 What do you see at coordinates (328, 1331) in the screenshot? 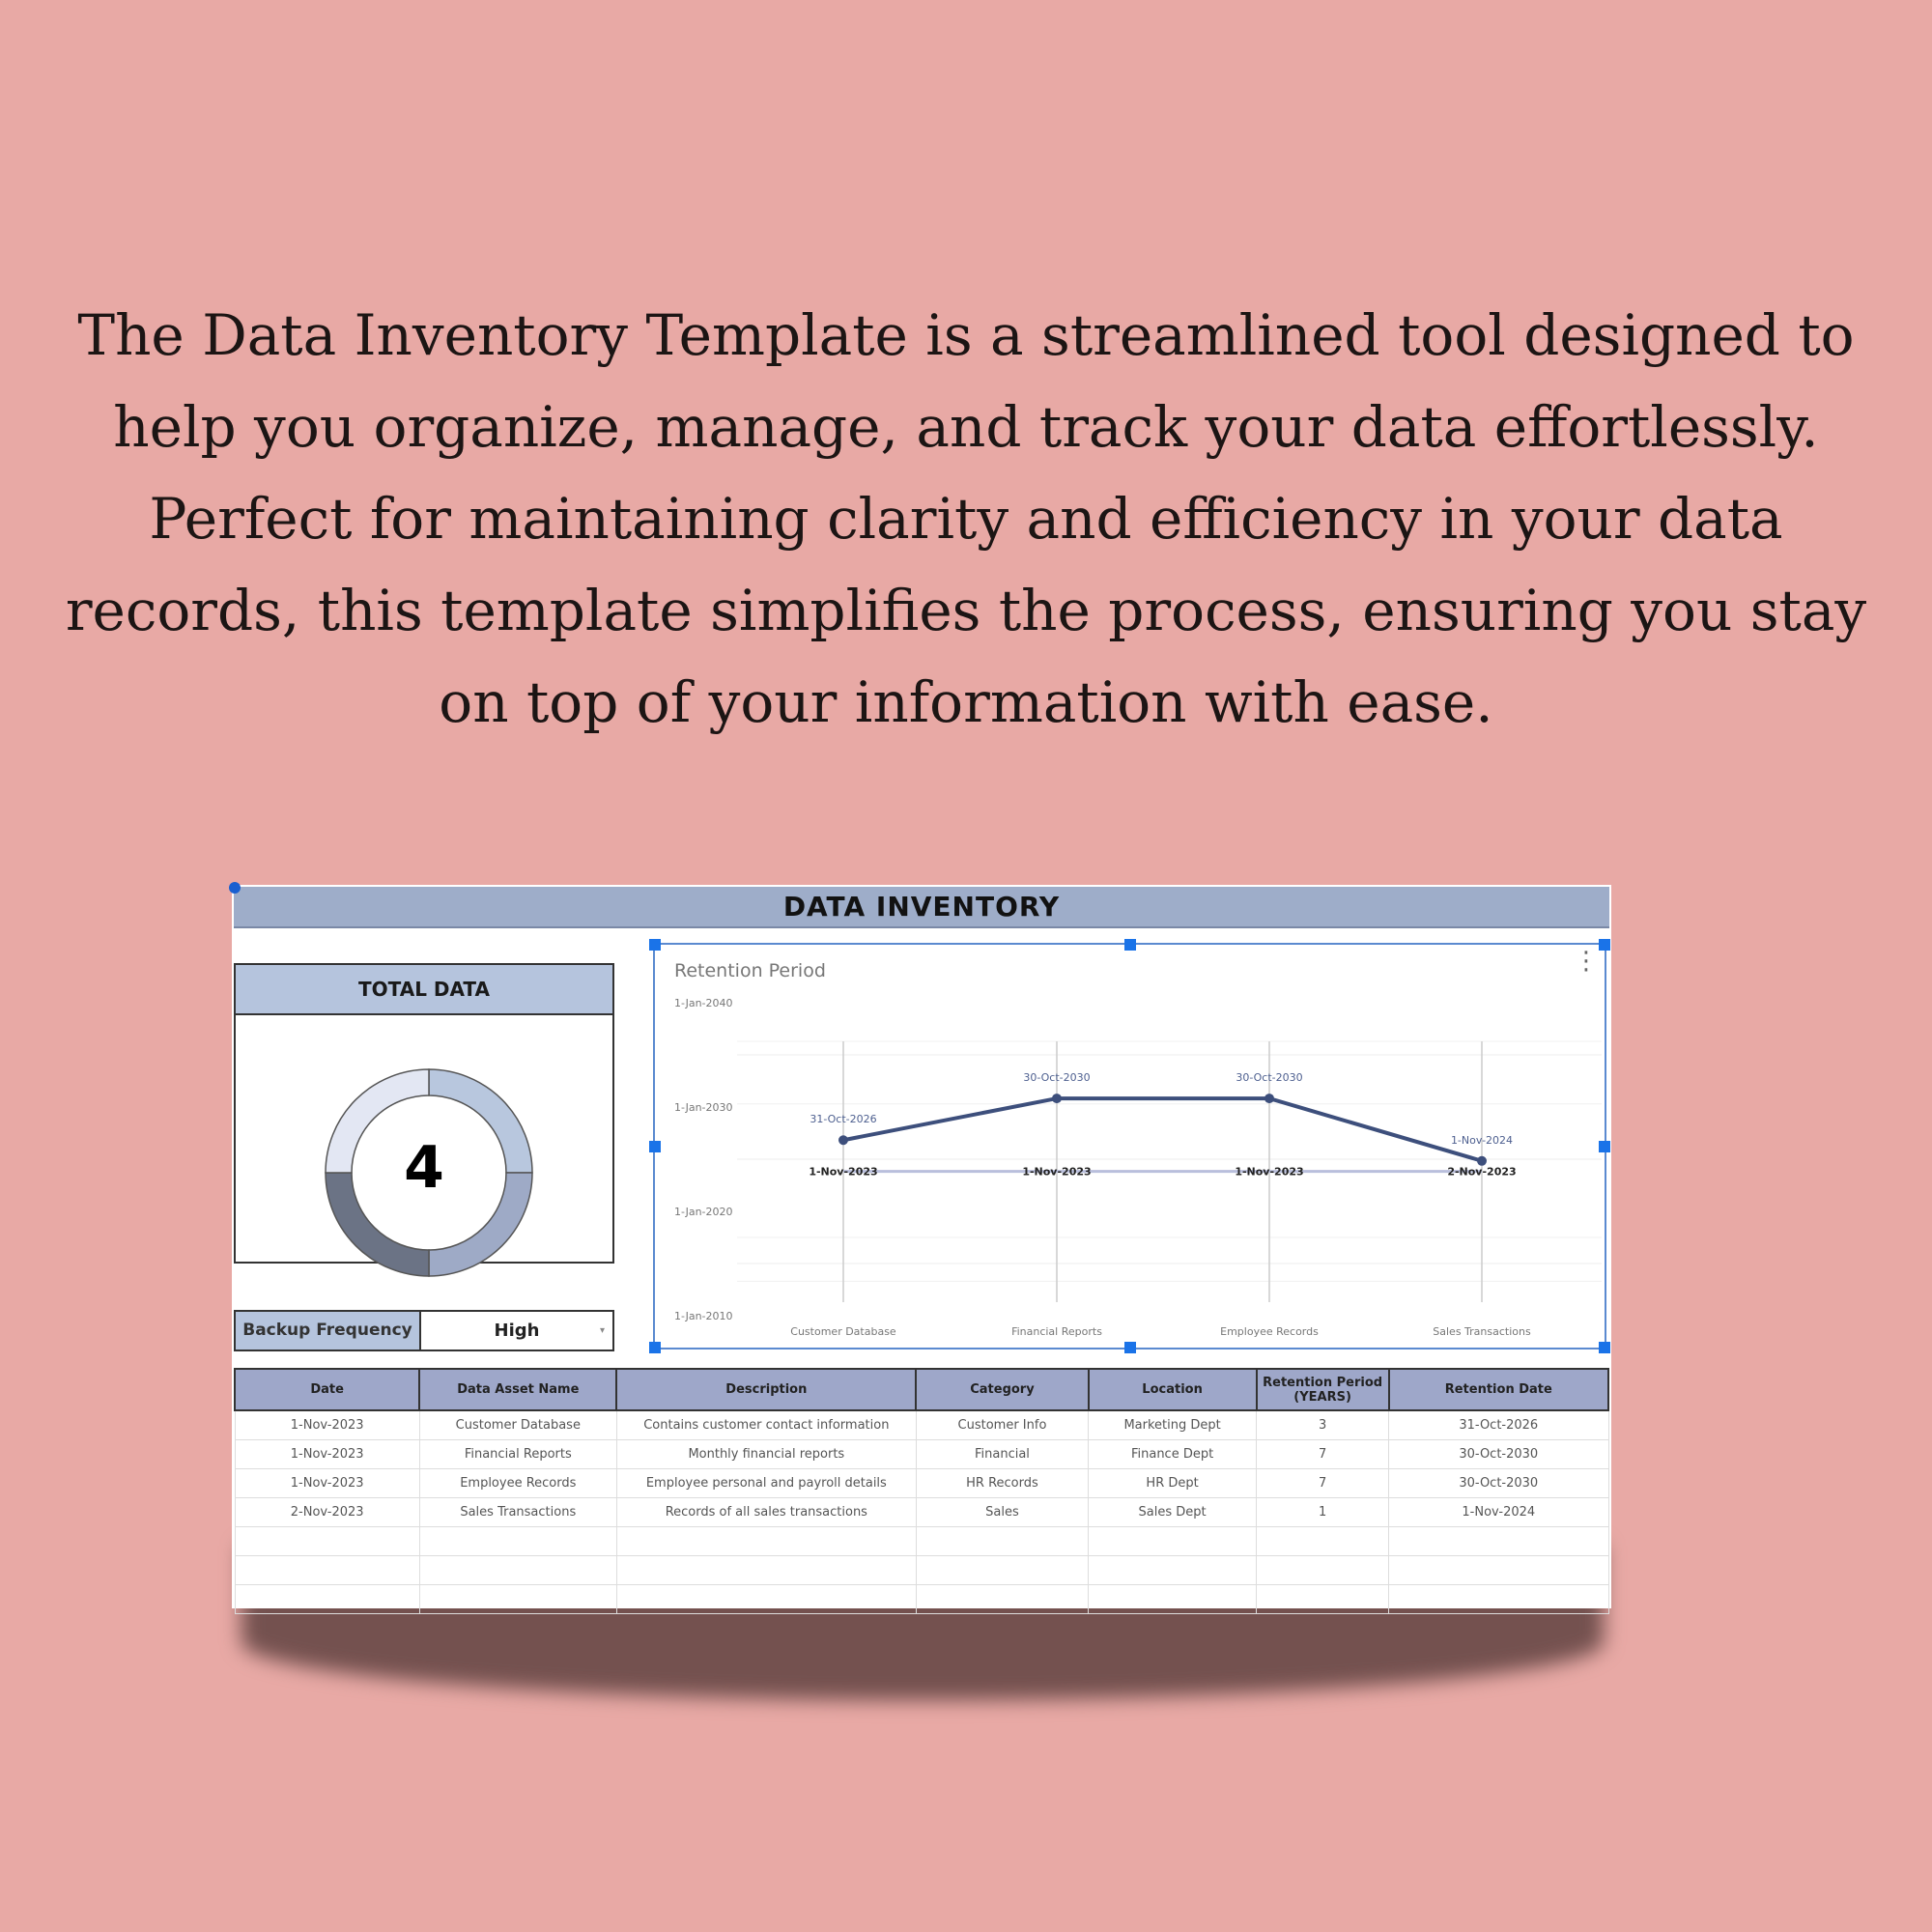
I see `backup-frequency-label: Backup Frequency` at bounding box center [328, 1331].